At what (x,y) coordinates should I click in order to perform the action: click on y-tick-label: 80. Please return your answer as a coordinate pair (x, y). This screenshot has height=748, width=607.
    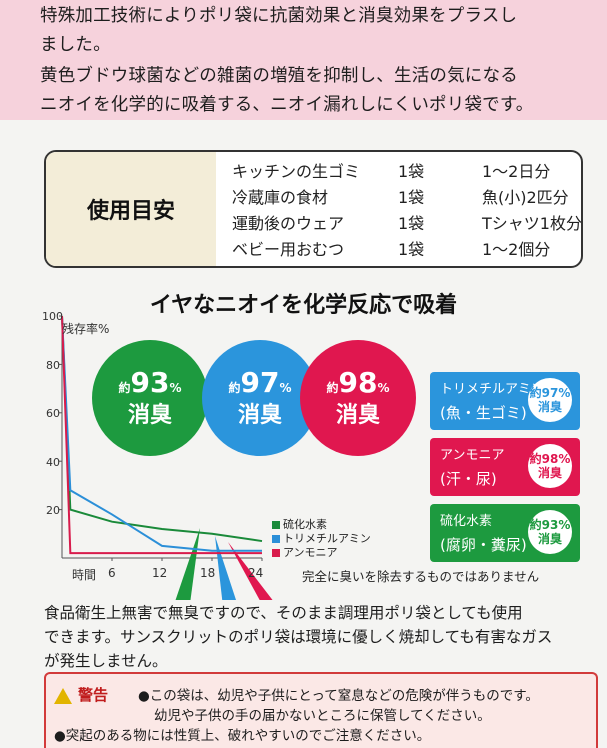
    Looking at the image, I should click on (53, 365).